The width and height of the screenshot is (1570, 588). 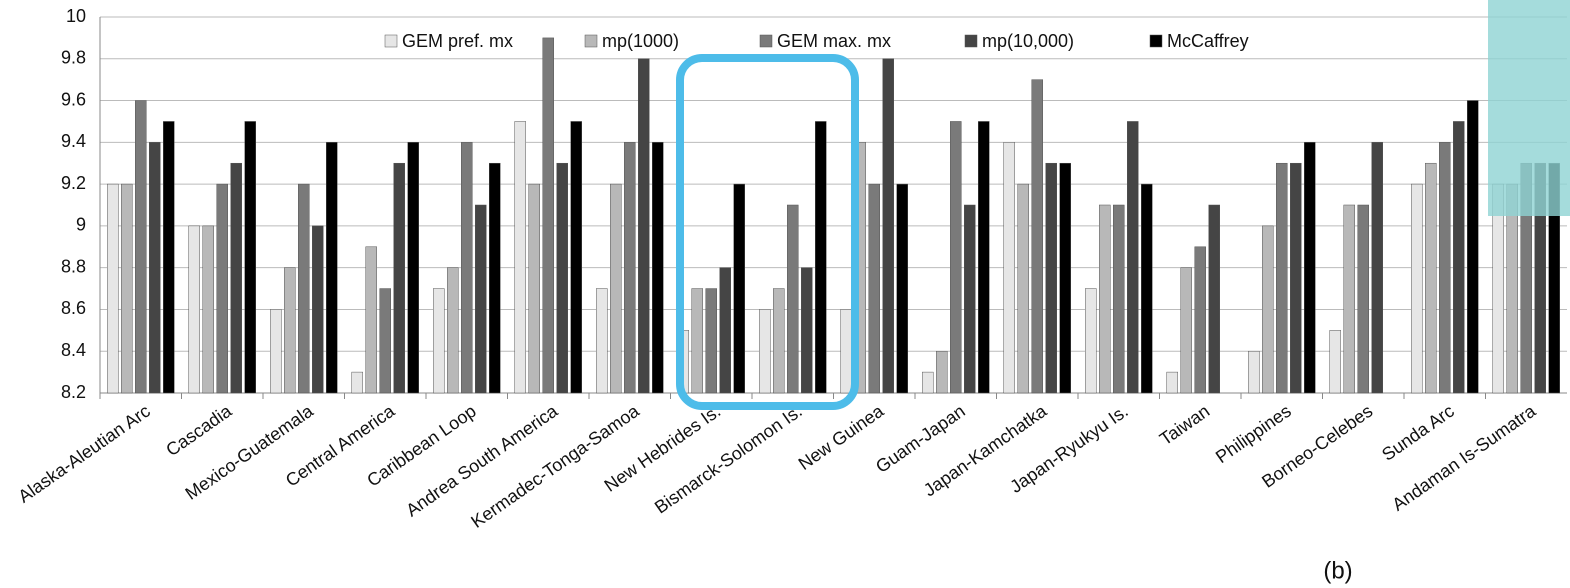 I want to click on y-tick-label: 8.8, so click(x=73, y=266).